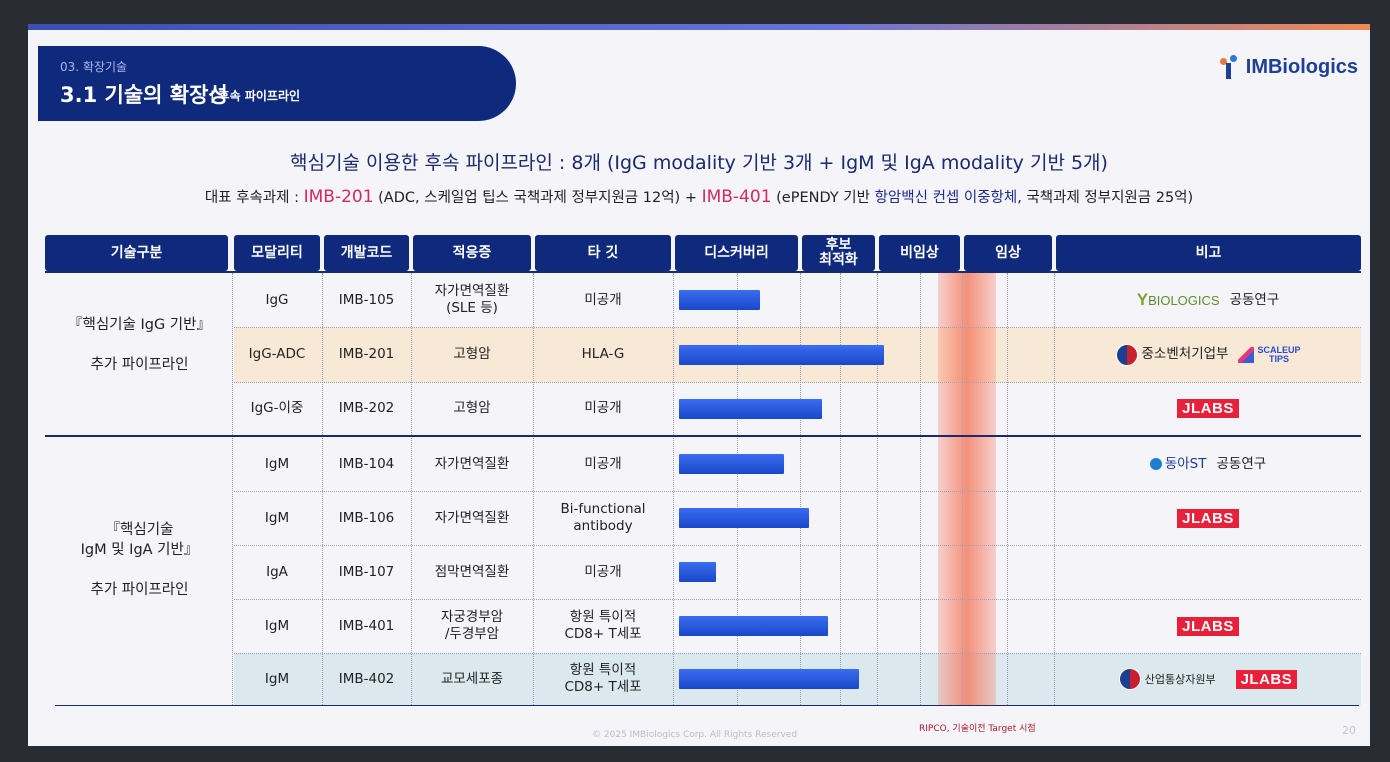 Image resolution: width=1390 pixels, height=762 pixels. What do you see at coordinates (537, 198) in the screenshot?
I see `subline-detail-1: (ADC, 스케일업 팁스 국책과제 정부지원금 12억) +` at bounding box center [537, 198].